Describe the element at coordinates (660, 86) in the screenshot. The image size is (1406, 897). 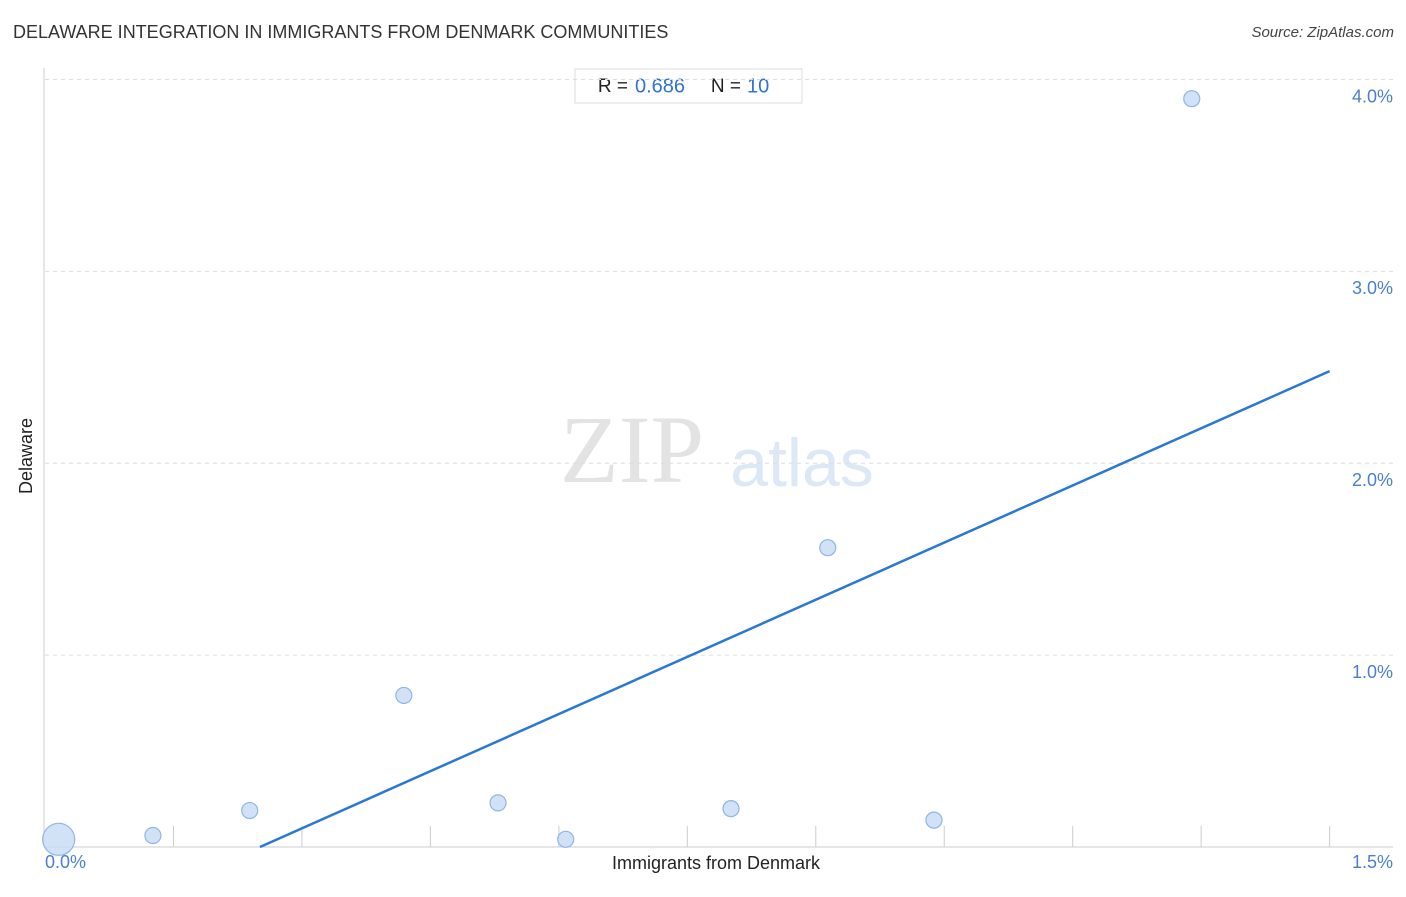
I see `r-value: 0.686` at that location.